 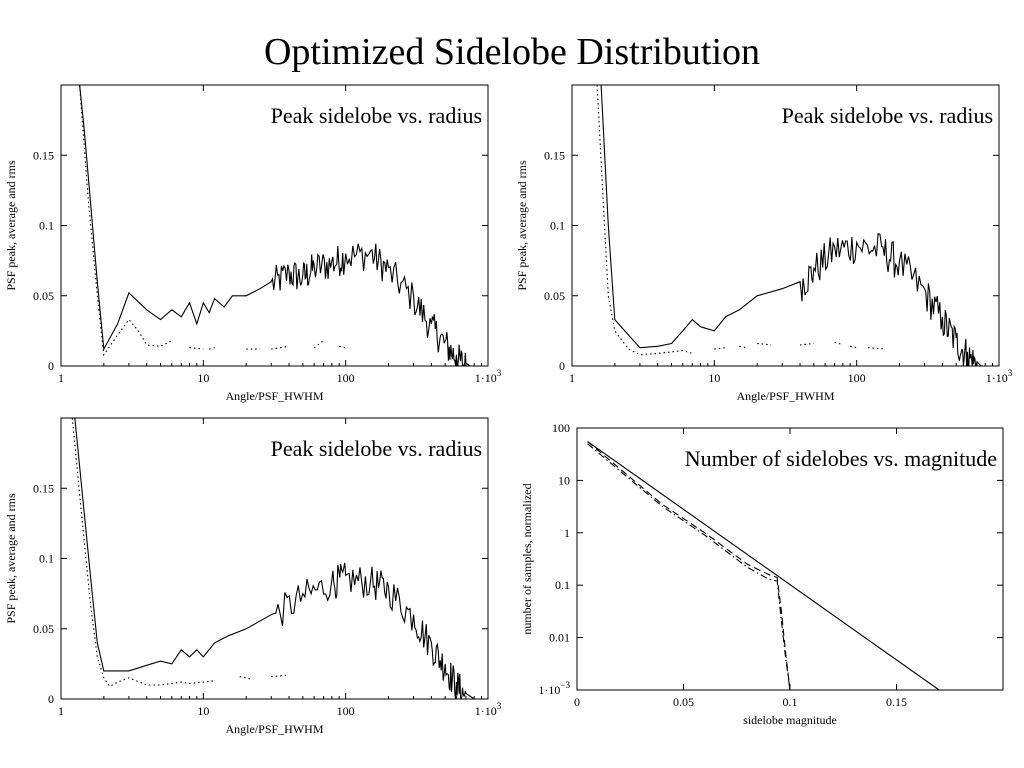 What do you see at coordinates (689, 566) in the screenshot?
I see `series-3-dashdot-line` at bounding box center [689, 566].